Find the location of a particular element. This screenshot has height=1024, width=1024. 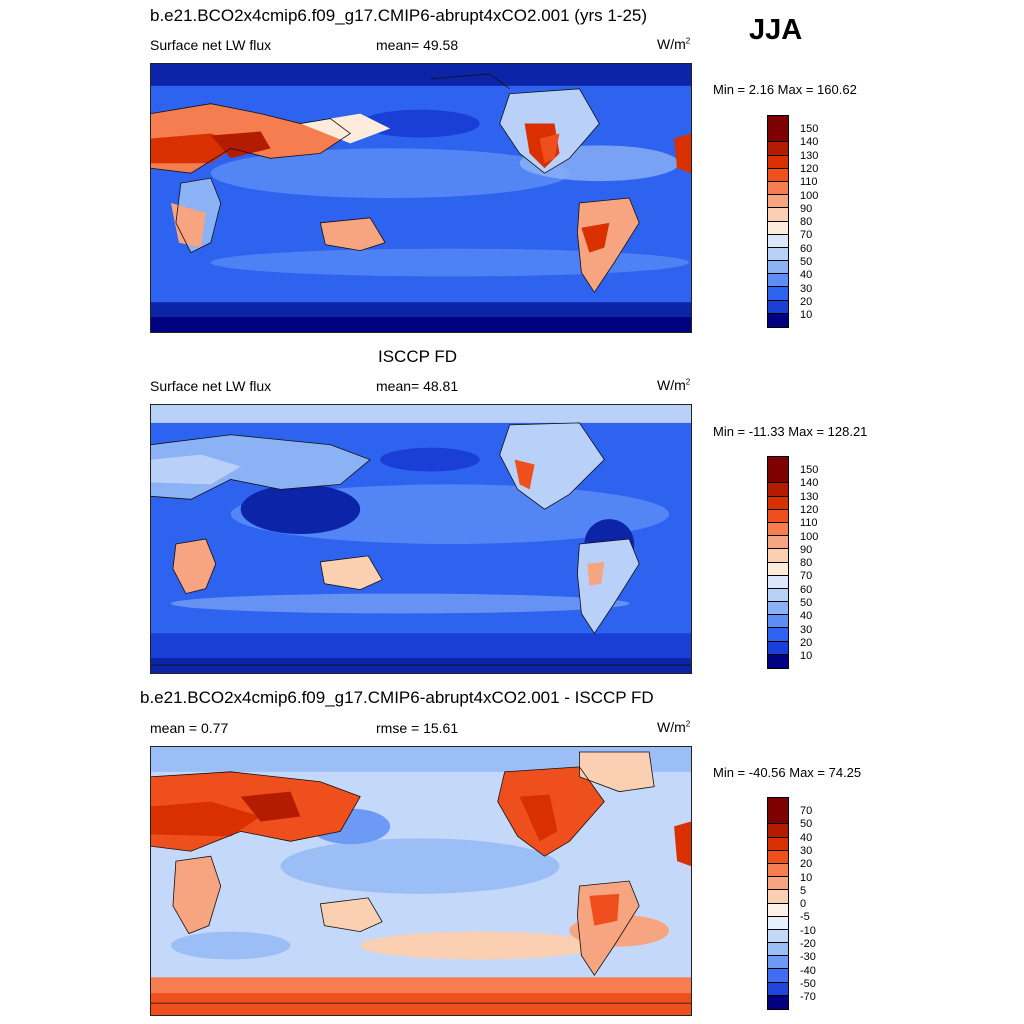

panel-diff-map is located at coordinates (421, 881).